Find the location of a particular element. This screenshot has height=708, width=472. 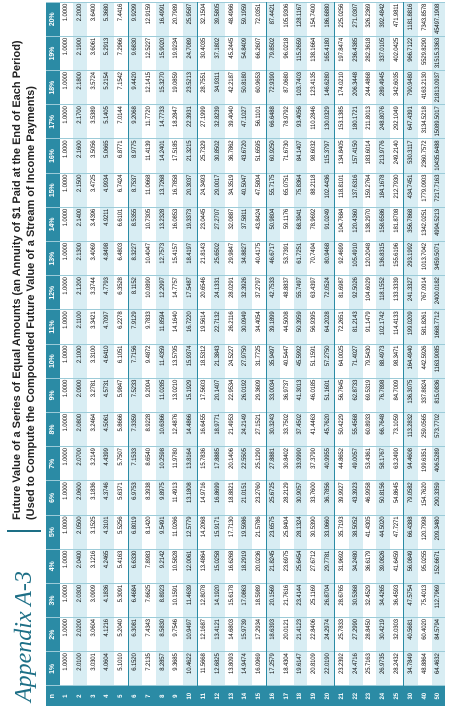

factor-cell: 128.1167 is located at coordinates (300, 19).